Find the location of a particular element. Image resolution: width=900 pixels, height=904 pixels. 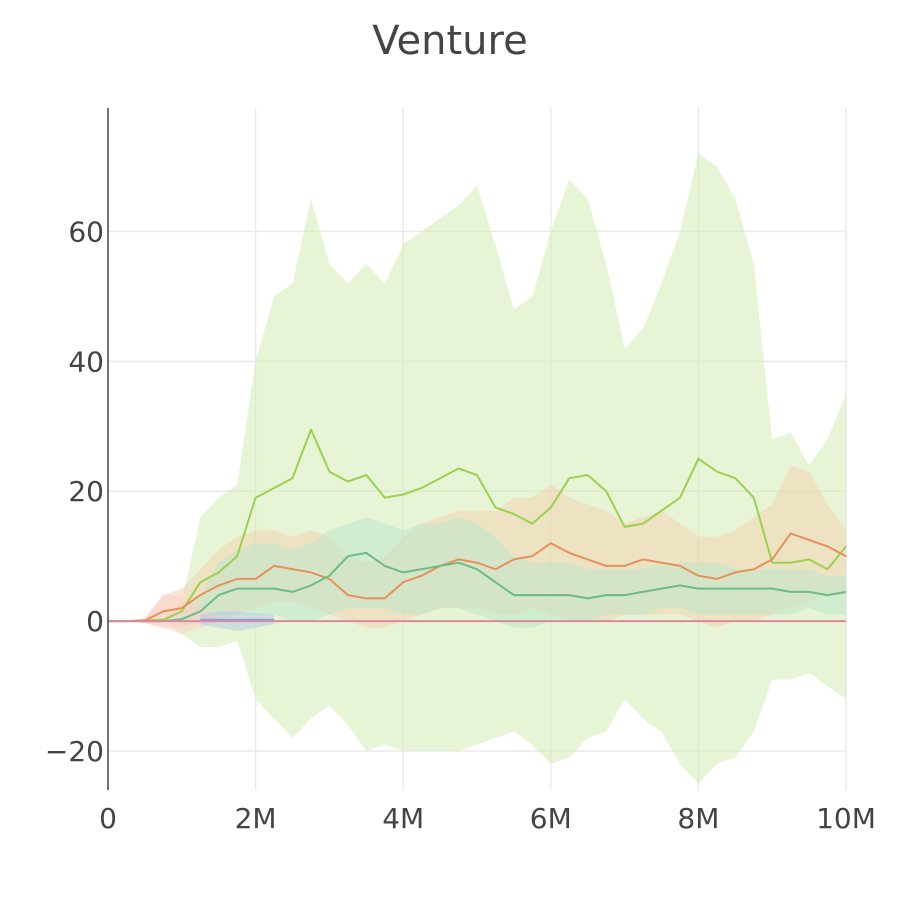

y-tick-label: 40 is located at coordinates (86, 361).